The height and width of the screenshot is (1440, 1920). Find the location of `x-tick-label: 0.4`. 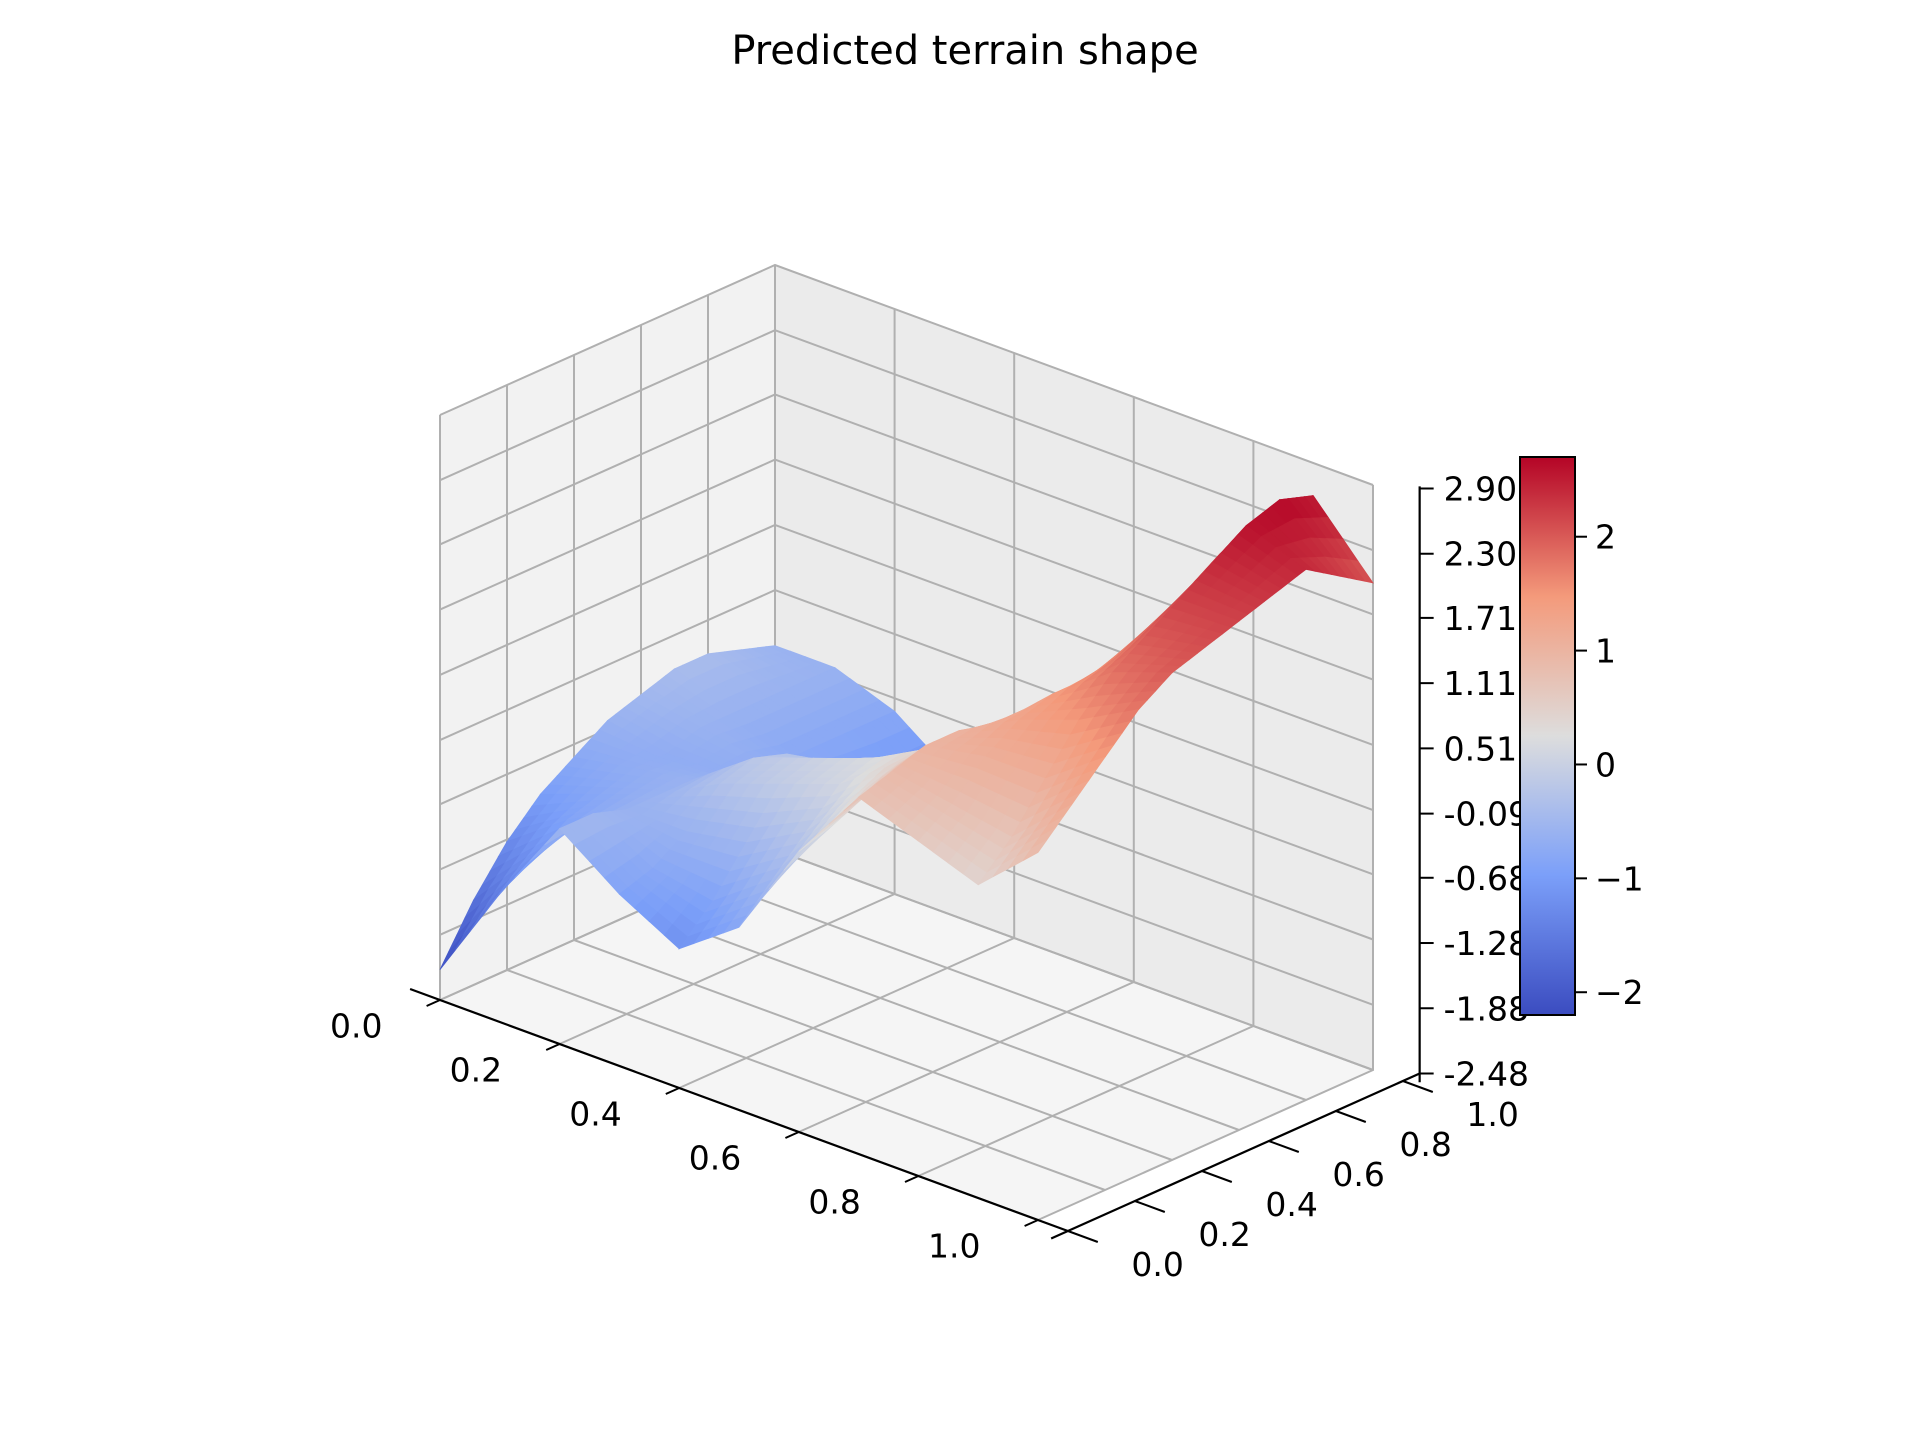

x-tick-label: 0.4 is located at coordinates (595, 1114).